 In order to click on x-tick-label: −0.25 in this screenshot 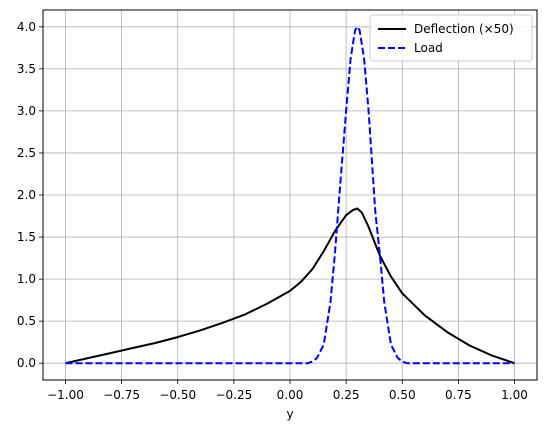, I will do `click(233, 395)`.